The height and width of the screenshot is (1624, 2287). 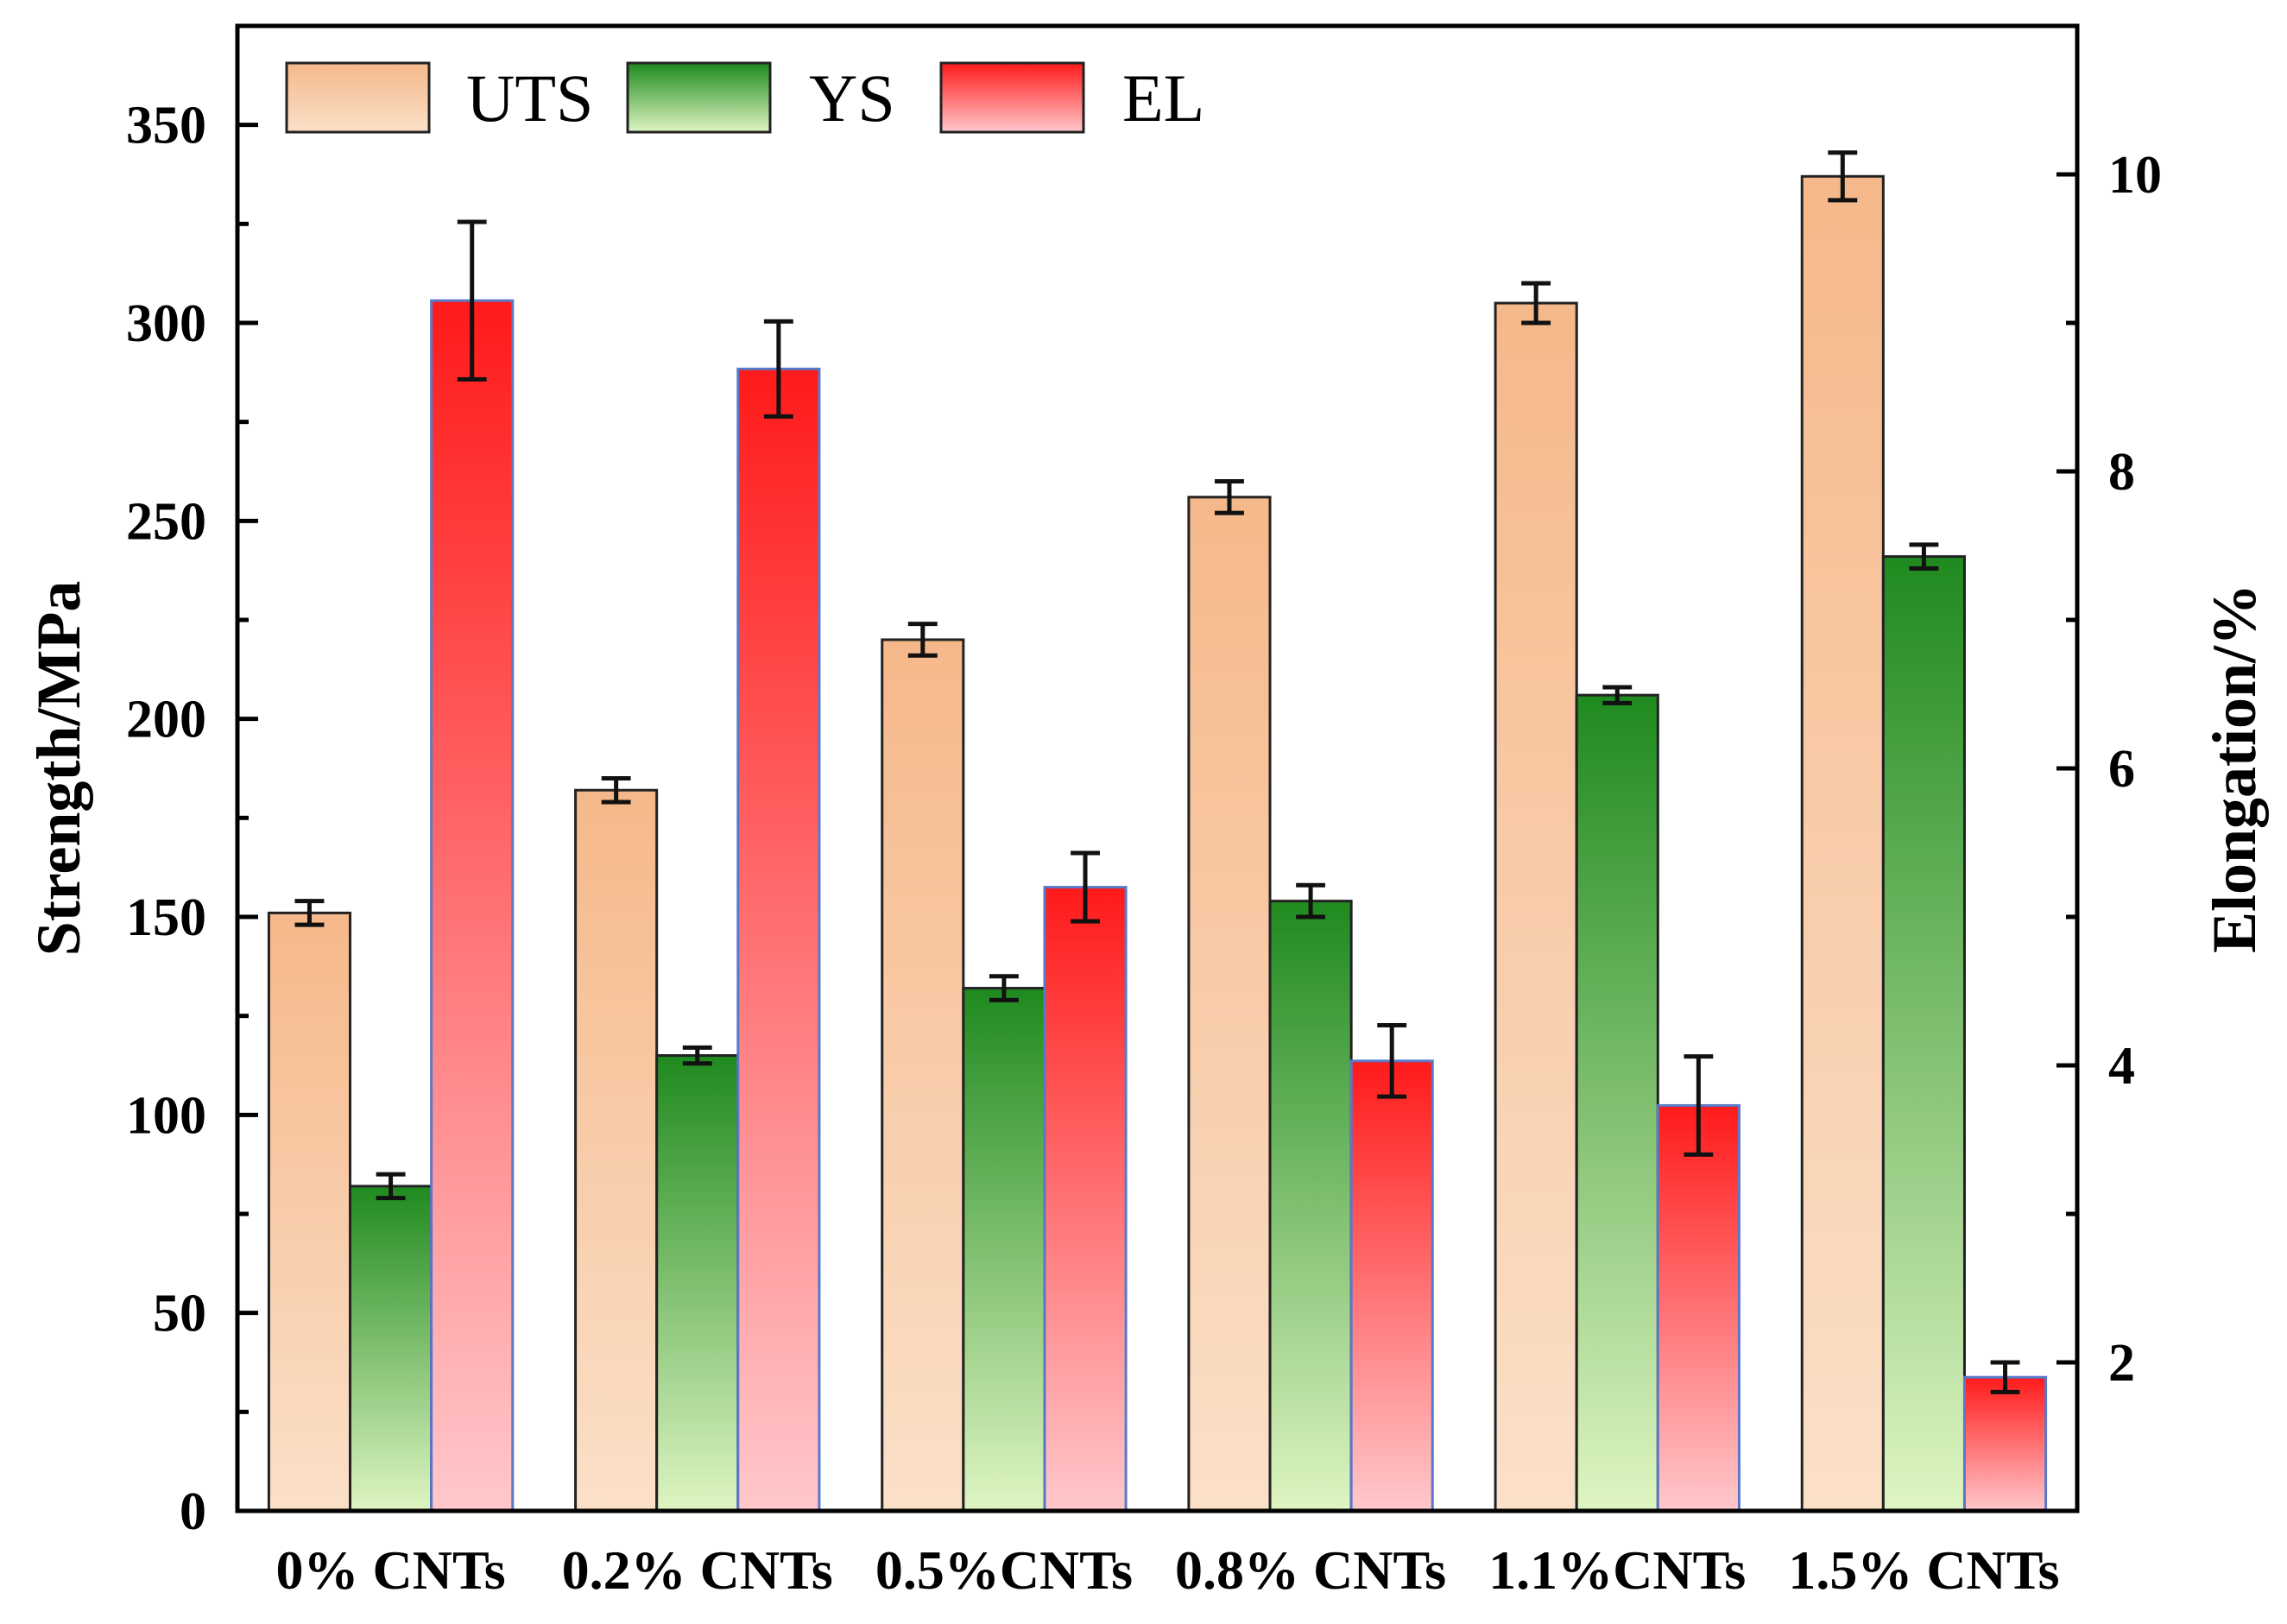 I want to click on x-category-label: 0.8% CNTs, so click(x=1310, y=1570).